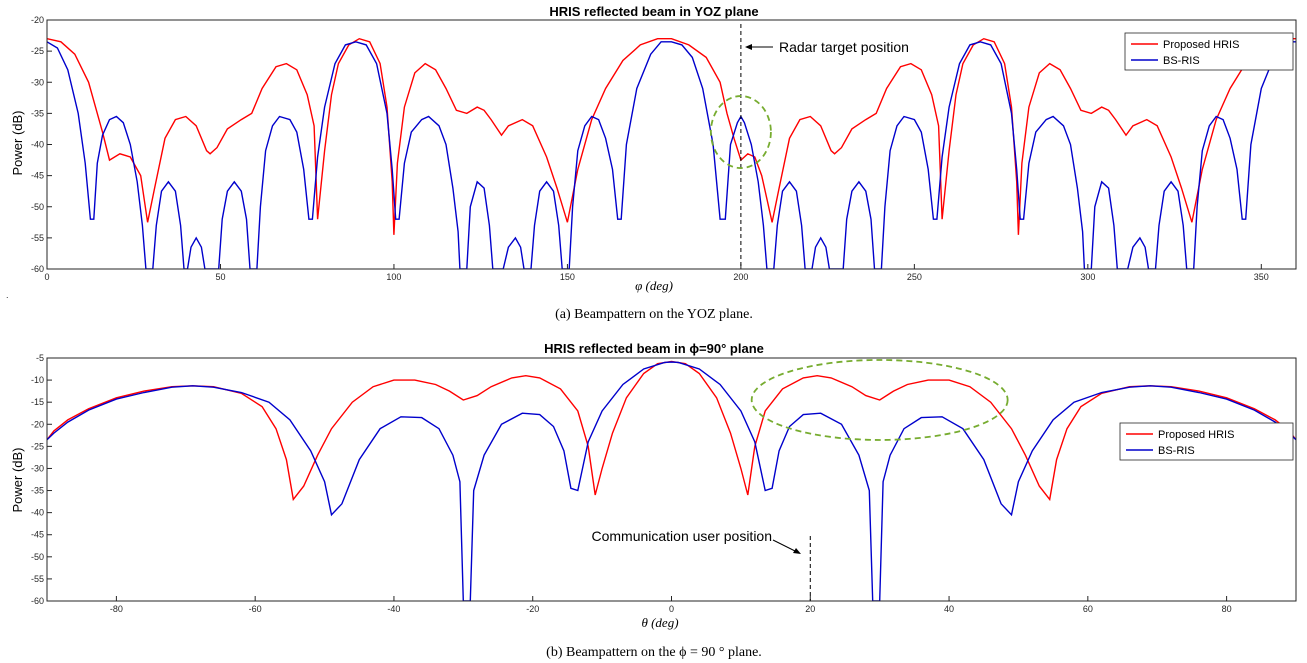 This screenshot has height=663, width=1307. I want to click on chart-a-x-tick-label: 0, so click(46, 277).